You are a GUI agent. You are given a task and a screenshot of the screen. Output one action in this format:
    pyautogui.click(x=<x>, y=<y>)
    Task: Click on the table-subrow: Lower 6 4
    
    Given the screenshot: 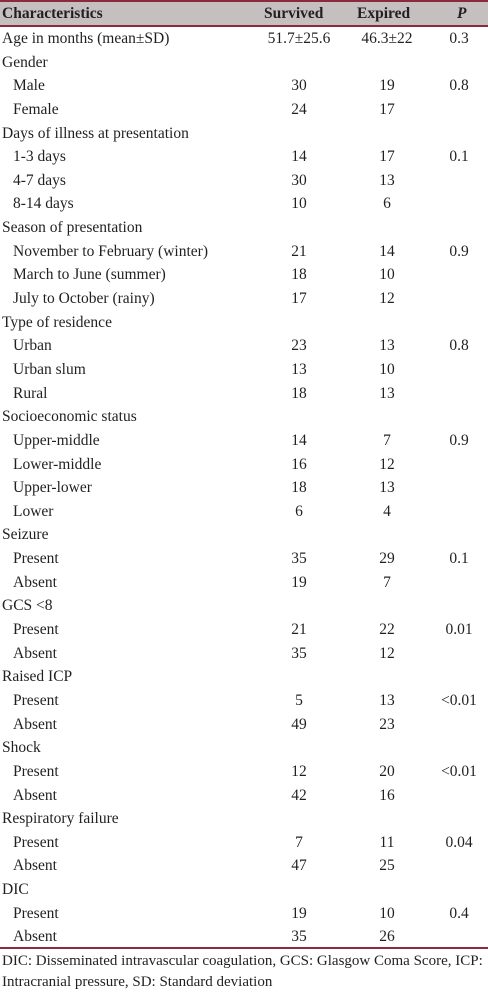 What is the action you would take?
    pyautogui.click(x=244, y=512)
    